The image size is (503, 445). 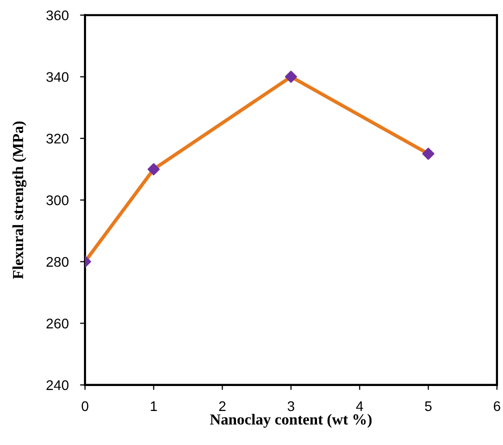 I want to click on y-tick-label: 300, so click(x=57, y=200).